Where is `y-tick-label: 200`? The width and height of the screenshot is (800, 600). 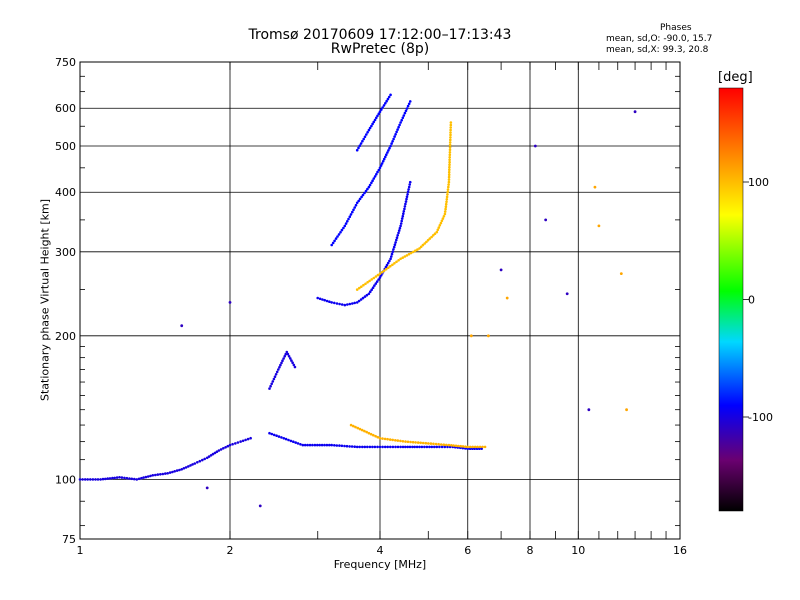 y-tick-label: 200 is located at coordinates (65, 336).